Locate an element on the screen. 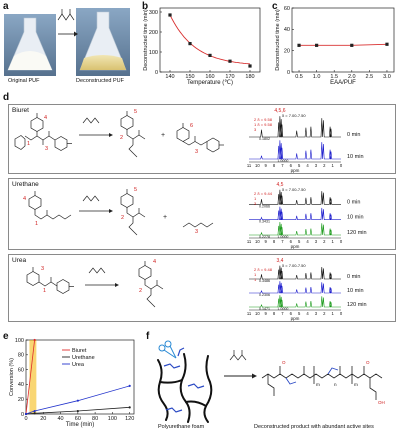 Image resolution: width=400 pixels, height=433 pixels. spectrum-1-ppm-label: ppm is located at coordinates (295, 246).